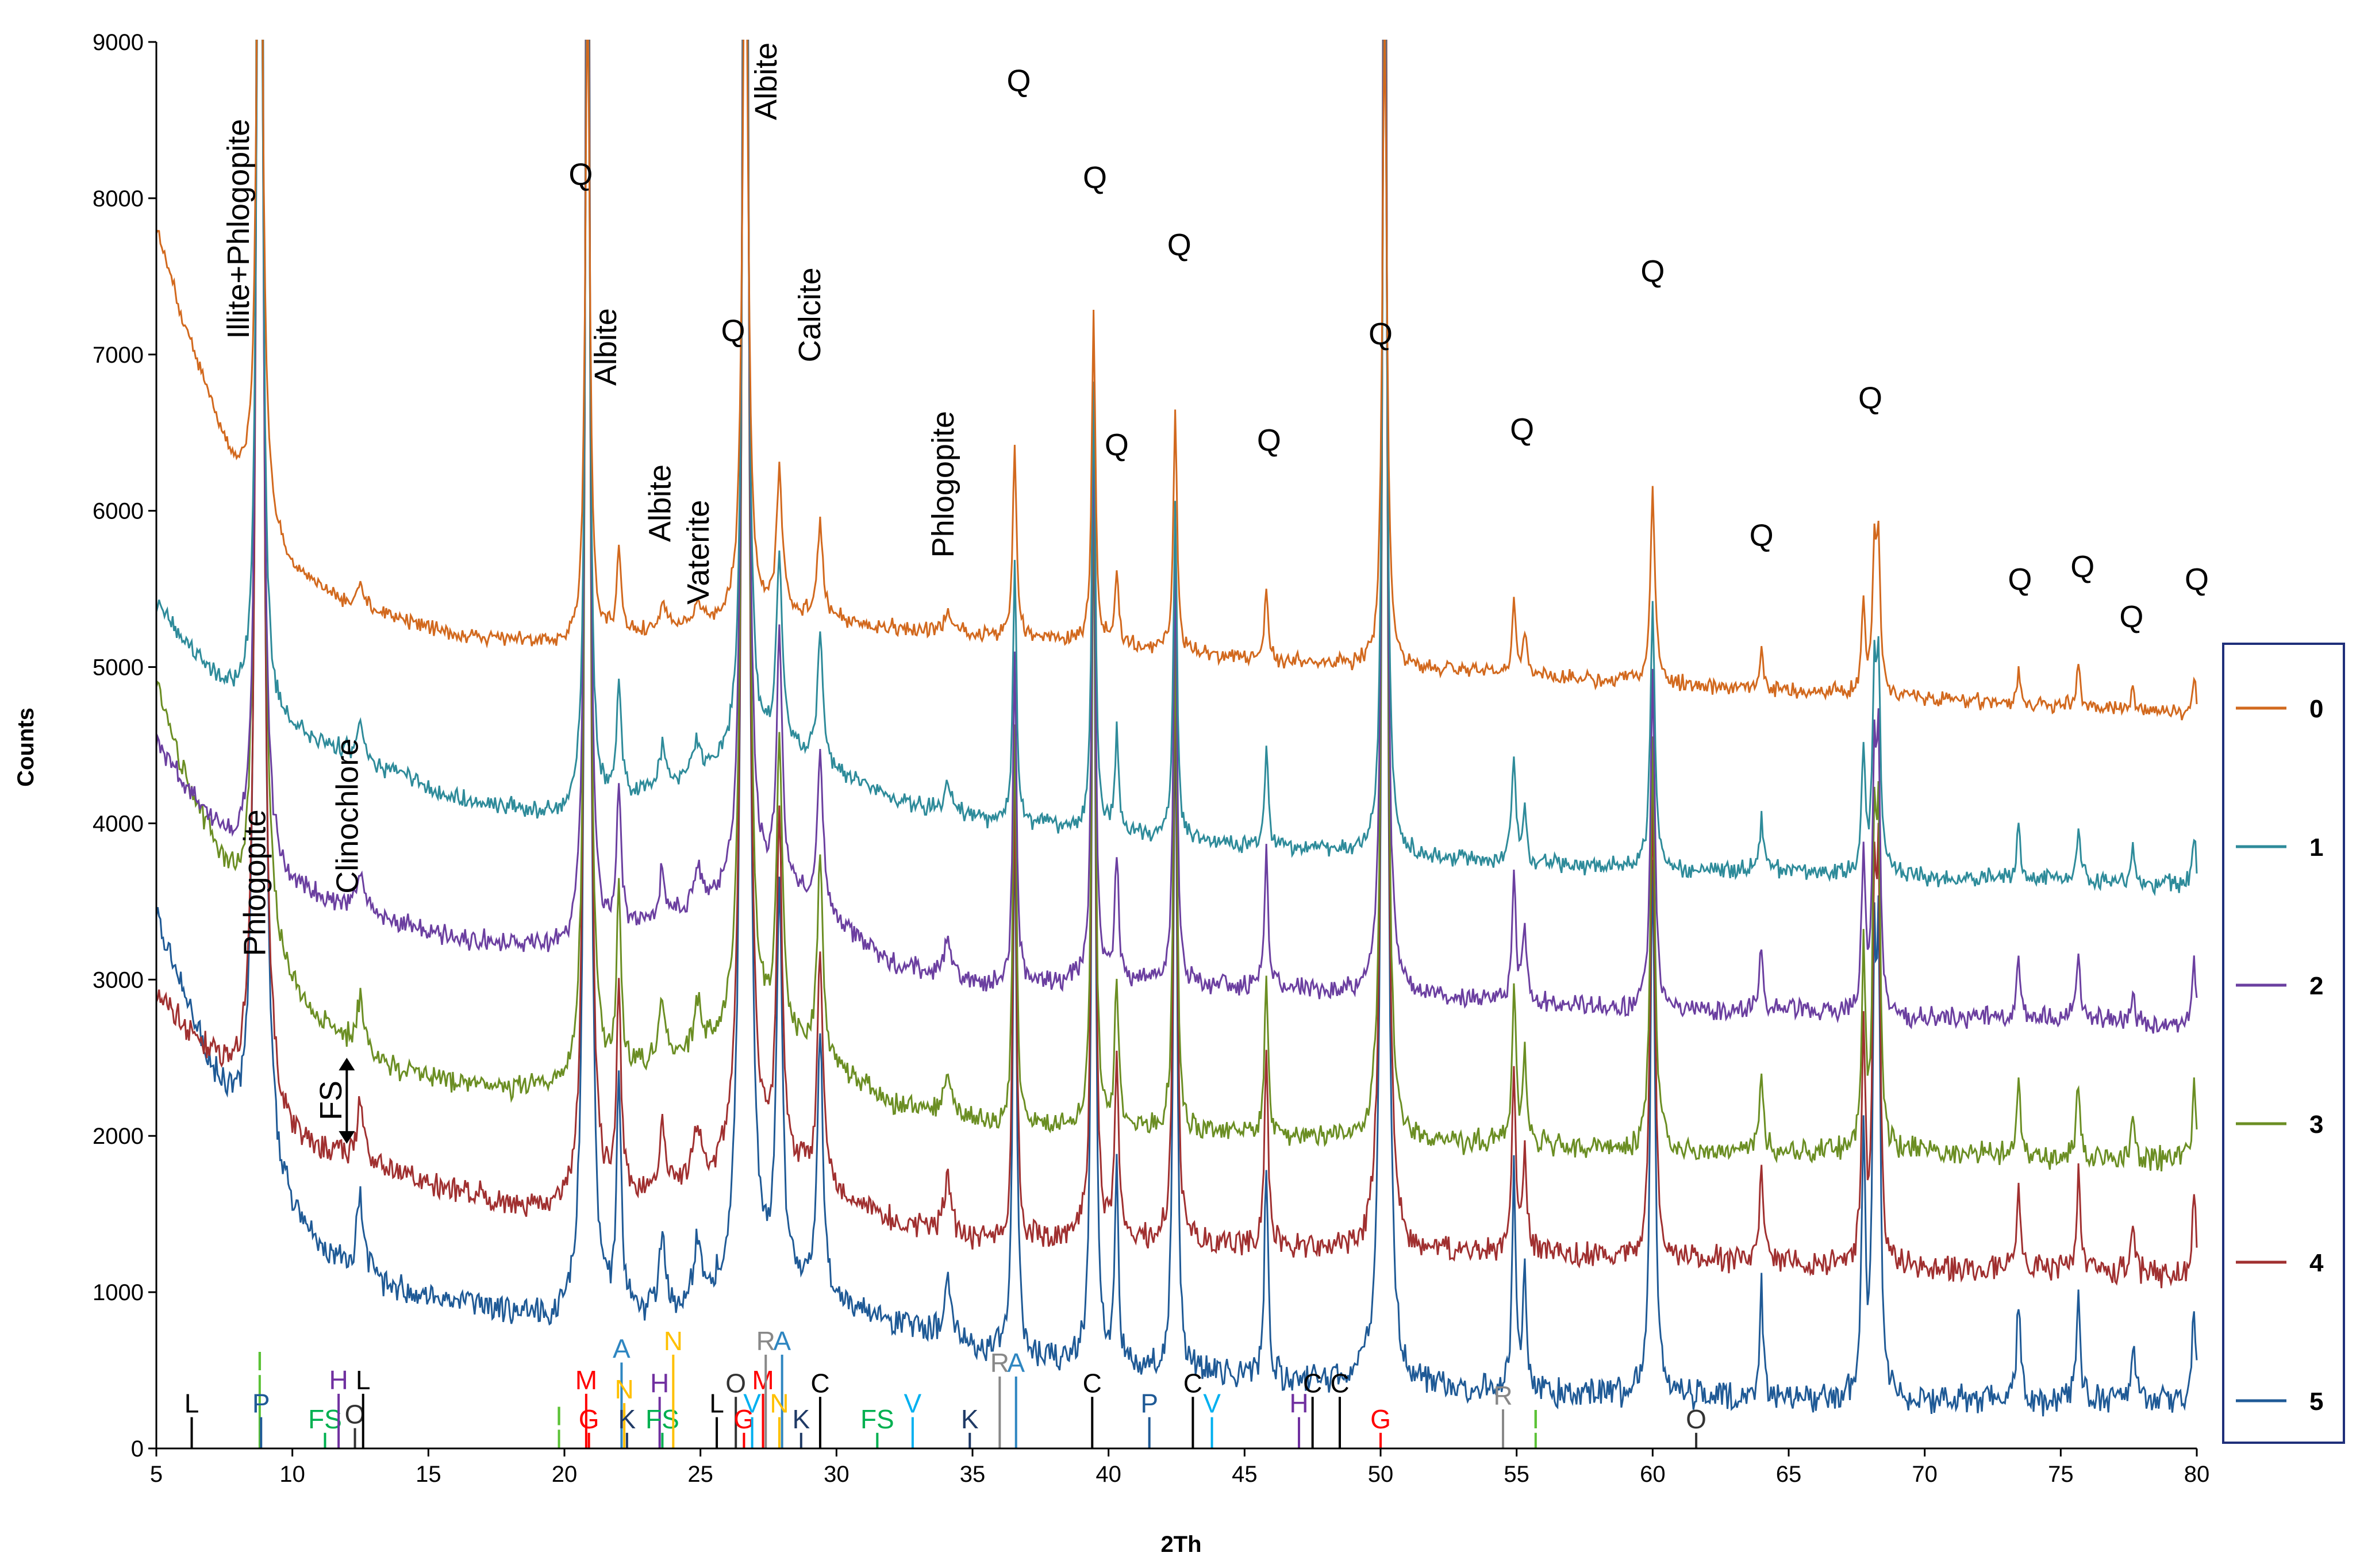 This screenshot has height=1568, width=2360. Describe the element at coordinates (118, 980) in the screenshot. I see `y-tick-label: 3000` at that location.